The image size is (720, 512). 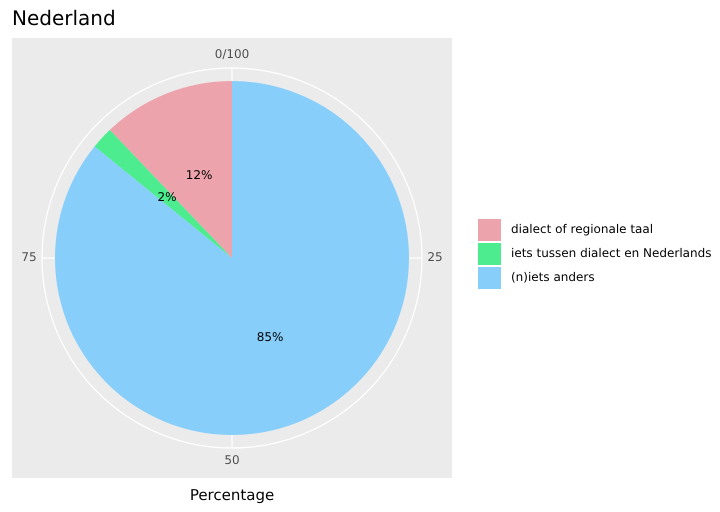 What do you see at coordinates (232, 460) in the screenshot?
I see `text: 50` at bounding box center [232, 460].